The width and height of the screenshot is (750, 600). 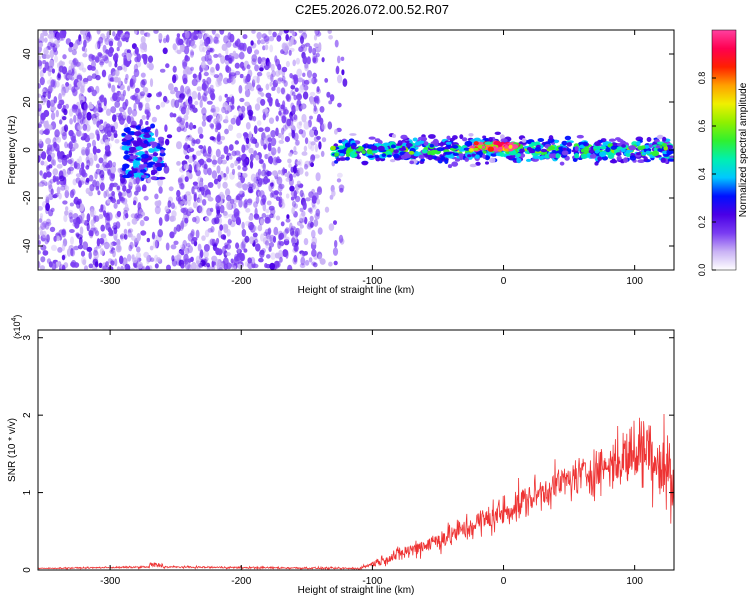 What do you see at coordinates (17, 330) in the screenshot?
I see `snr-multiplier-base: (x10` at bounding box center [17, 330].